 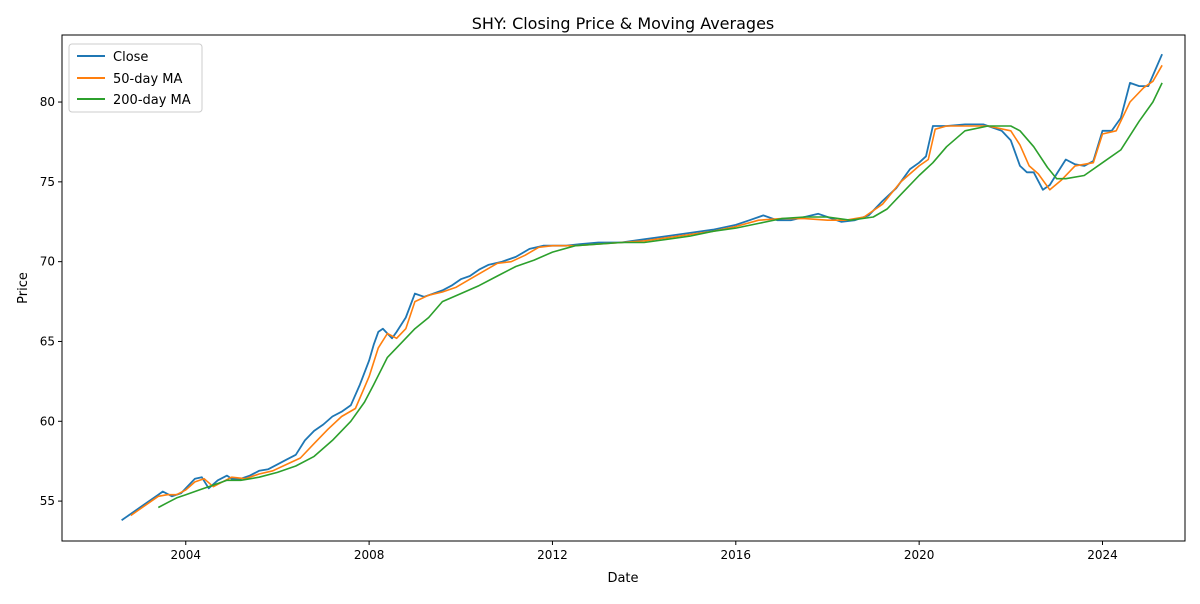 What do you see at coordinates (623, 23) in the screenshot?
I see `chart-title: SHY: Closing Price & Moving Averages` at bounding box center [623, 23].